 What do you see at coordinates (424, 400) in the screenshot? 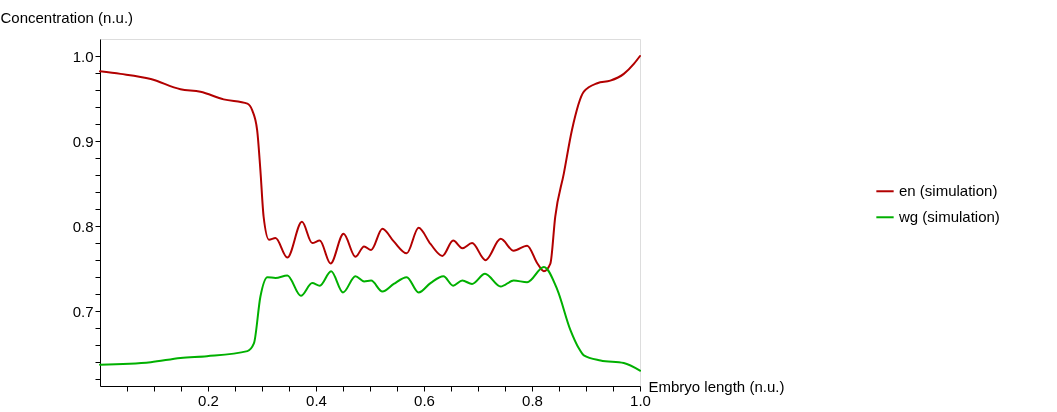
I see `x-tick-label: 0.6` at bounding box center [424, 400].